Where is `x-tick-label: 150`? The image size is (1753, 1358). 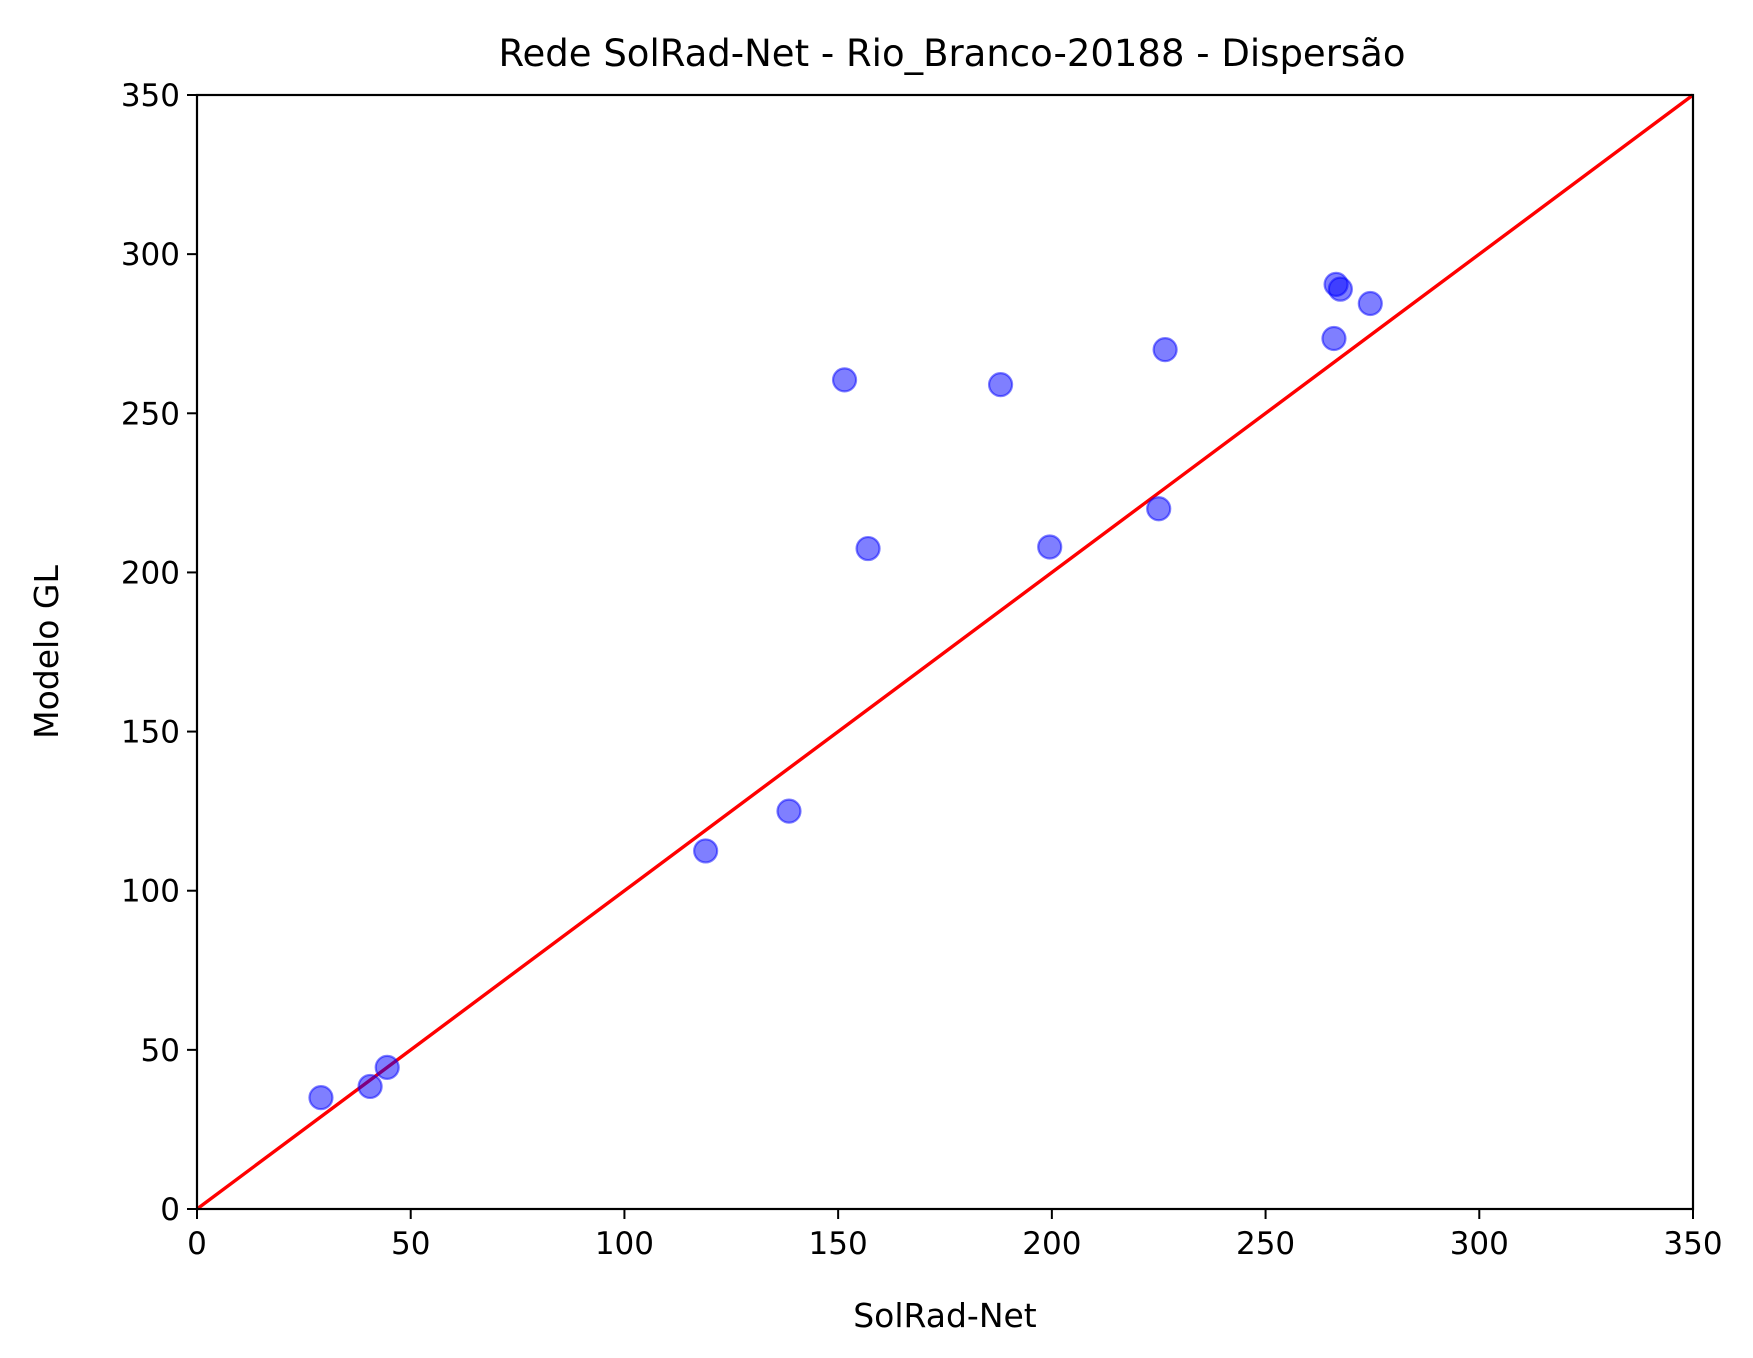
x-tick-label: 150 is located at coordinates (838, 1244).